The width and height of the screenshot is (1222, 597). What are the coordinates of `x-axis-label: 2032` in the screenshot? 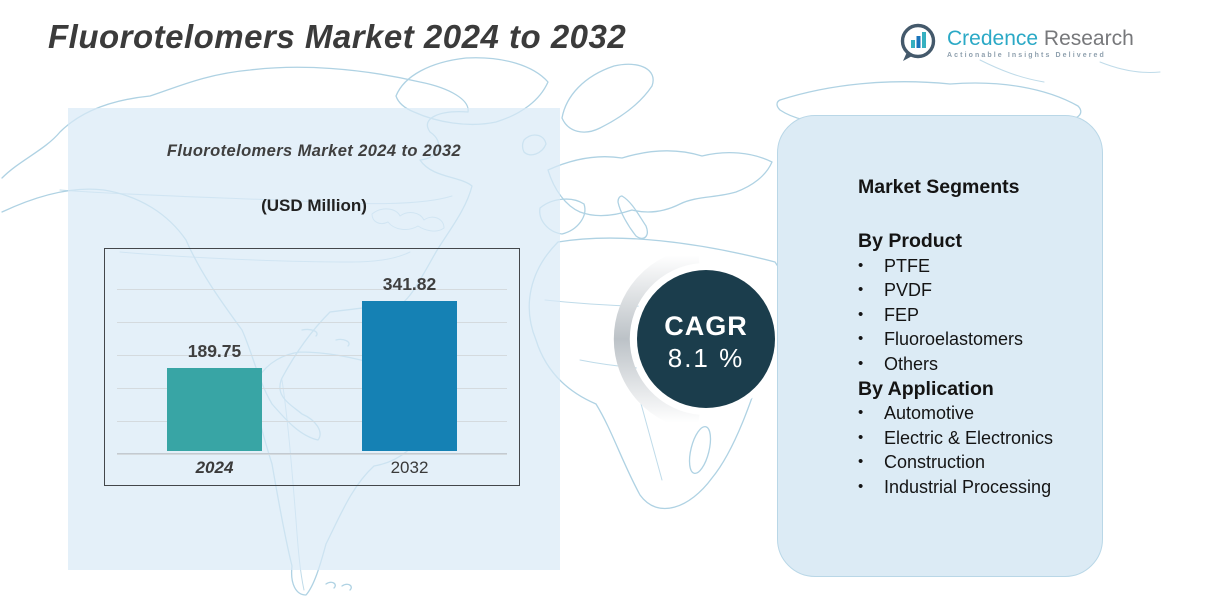 It's located at (409, 467).